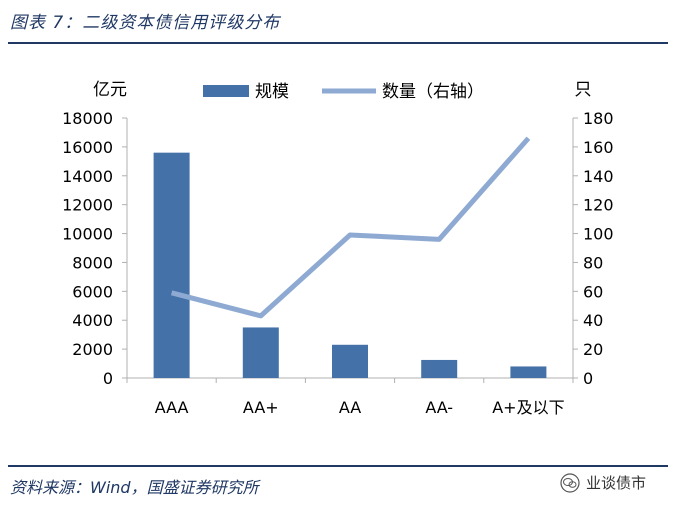 The height and width of the screenshot is (510, 681). What do you see at coordinates (433, 92) in the screenshot?
I see `legend-line-label: 数量（右轴）` at bounding box center [433, 92].